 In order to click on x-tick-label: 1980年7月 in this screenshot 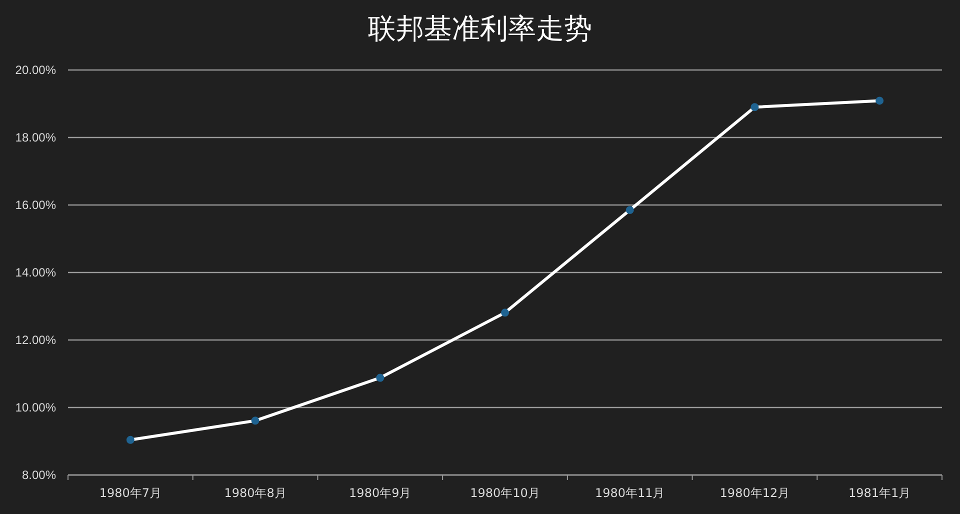, I will do `click(130, 493)`.